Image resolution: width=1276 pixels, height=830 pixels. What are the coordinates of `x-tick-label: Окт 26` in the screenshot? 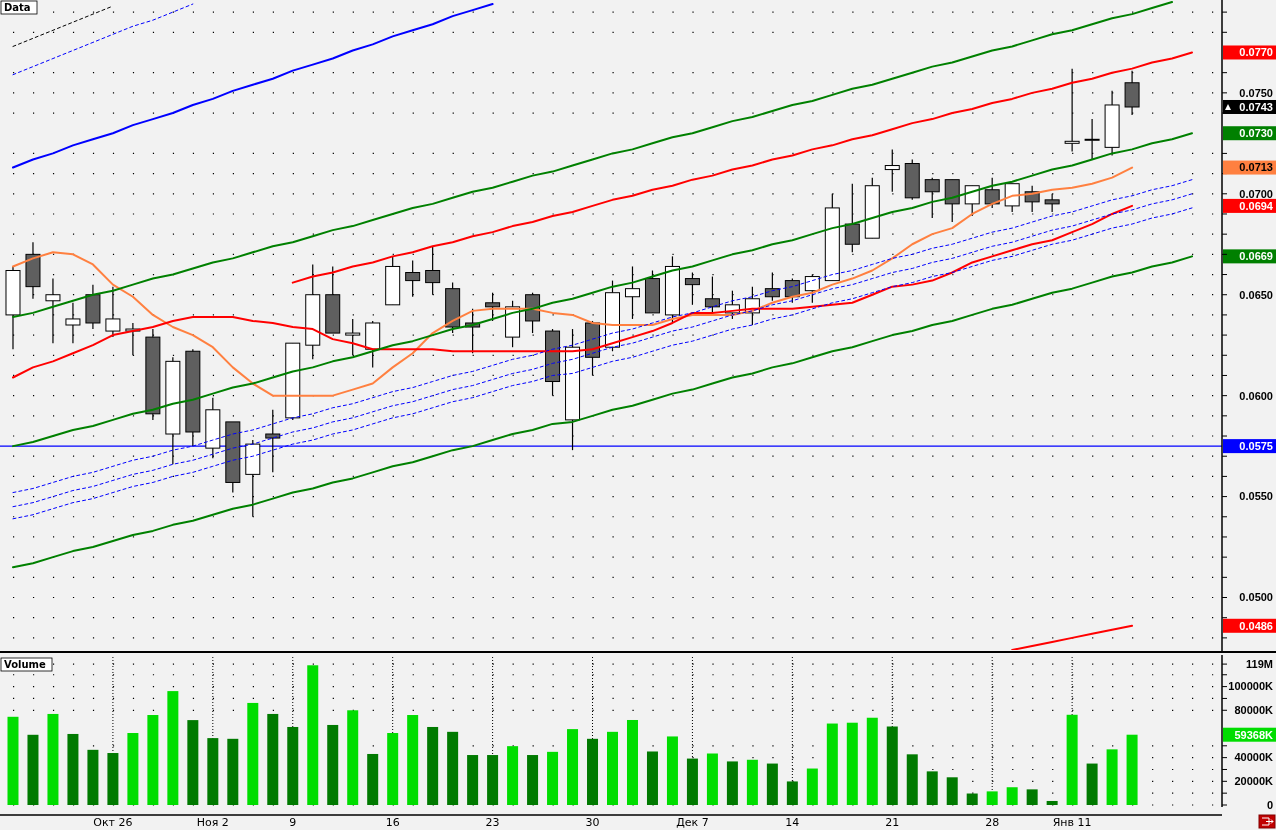 It's located at (113, 822).